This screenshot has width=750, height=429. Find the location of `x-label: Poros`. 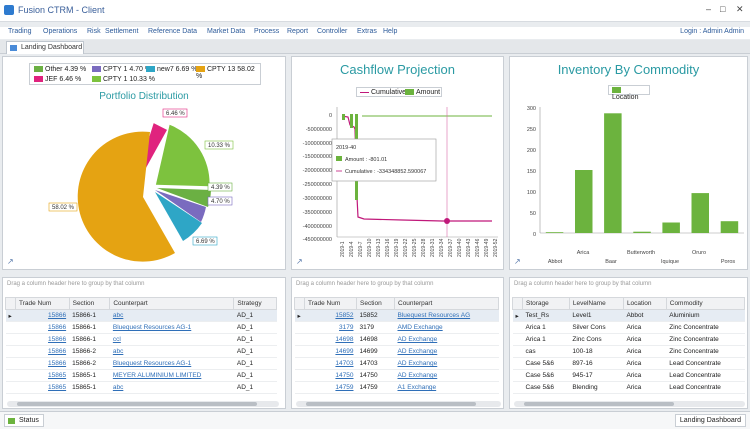

x-label: Poros is located at coordinates (728, 262).